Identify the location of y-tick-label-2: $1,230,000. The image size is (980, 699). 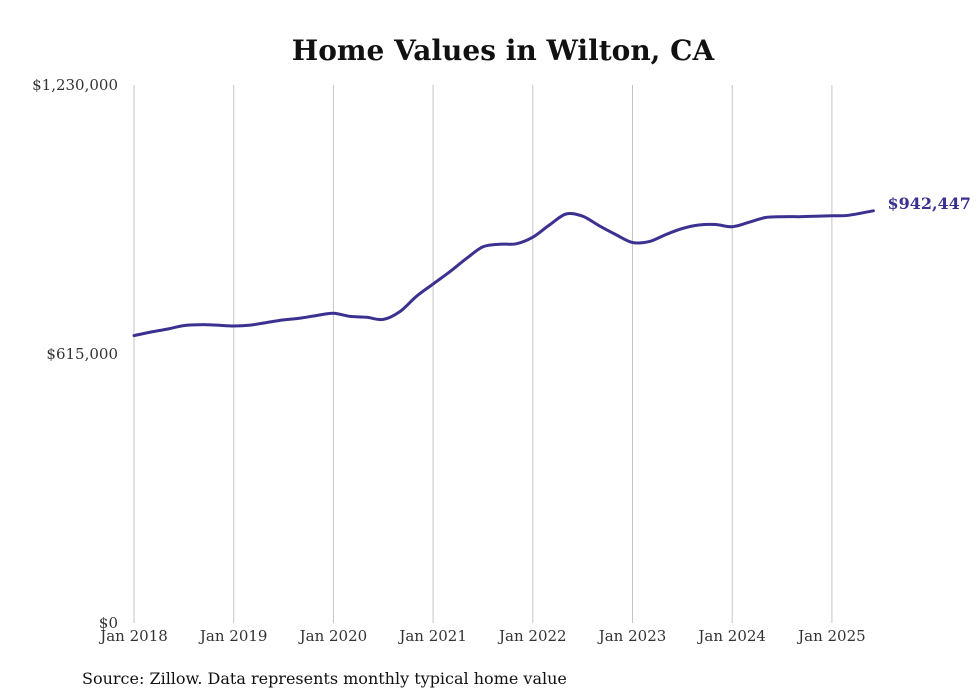
(75, 85).